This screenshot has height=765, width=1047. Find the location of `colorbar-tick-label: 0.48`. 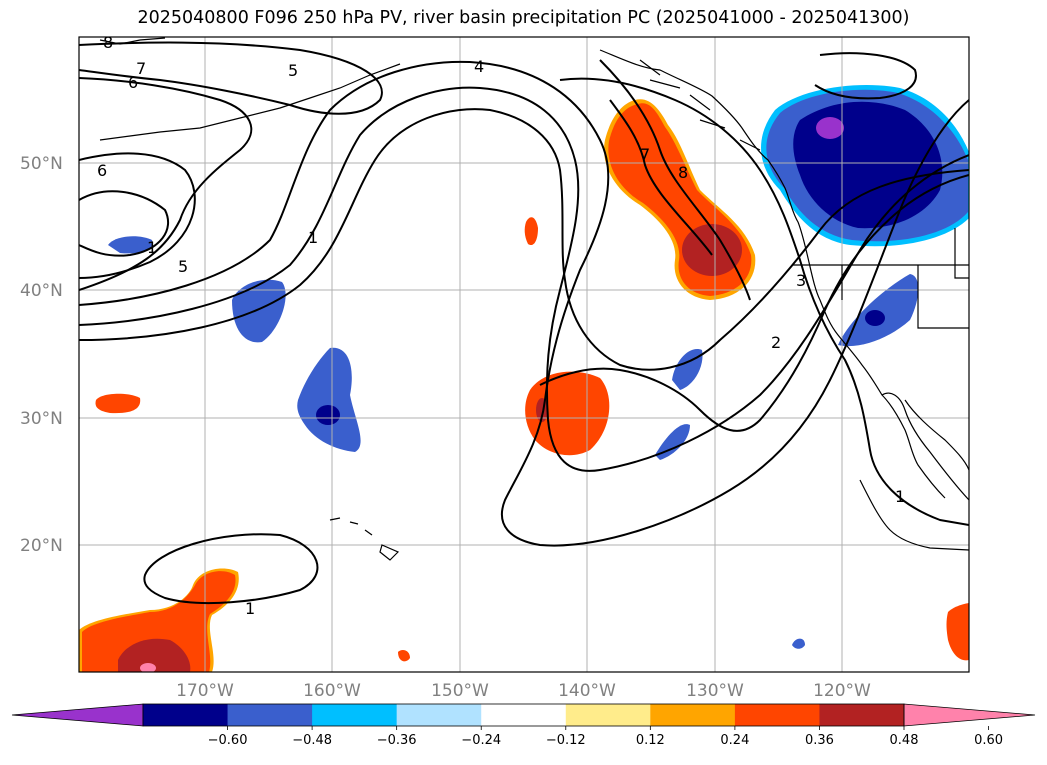

colorbar-tick-label: 0.48 is located at coordinates (904, 740).